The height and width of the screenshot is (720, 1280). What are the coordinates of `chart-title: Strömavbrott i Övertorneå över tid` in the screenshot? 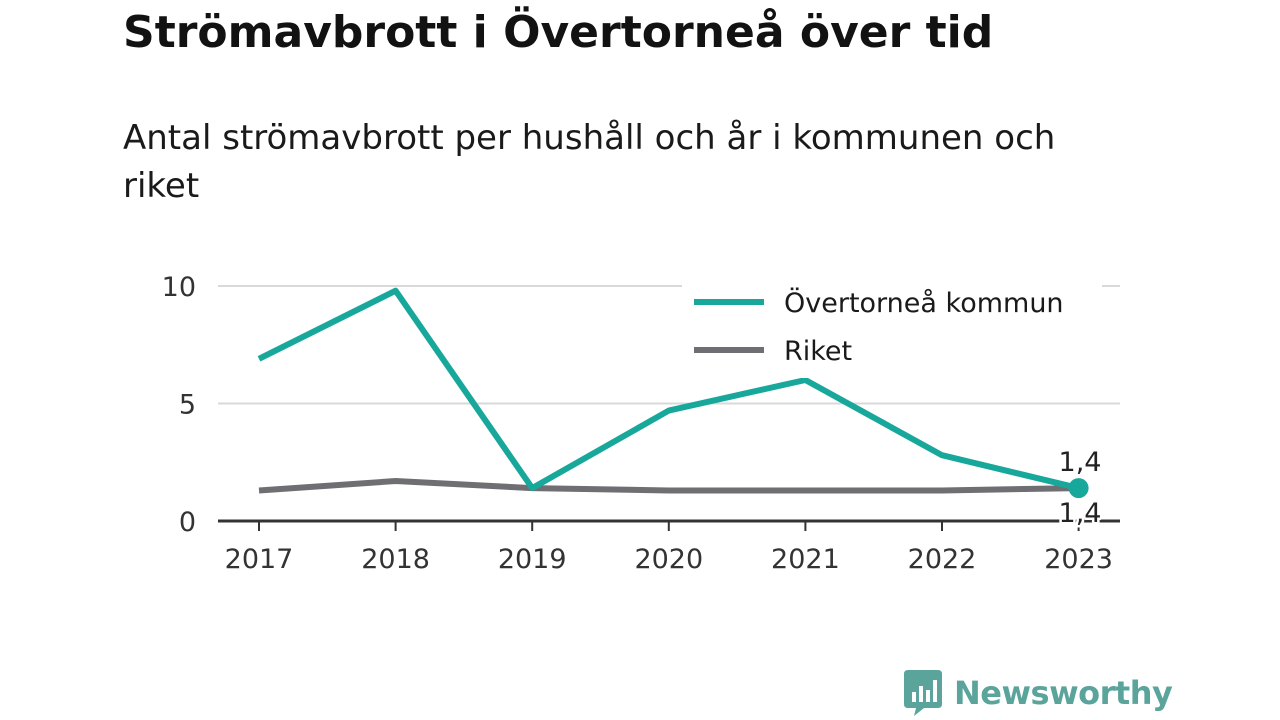 It's located at (558, 32).